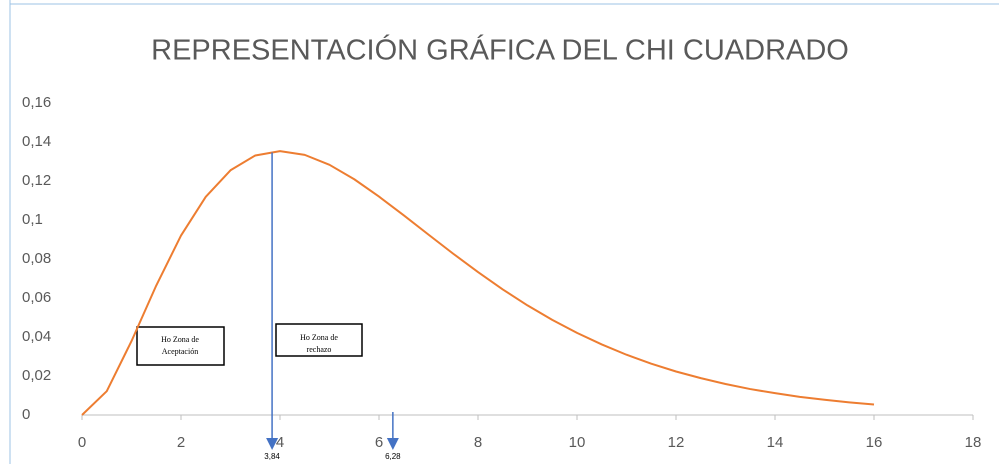  Describe the element at coordinates (36, 141) in the screenshot. I see `y-tick-label: 0,14` at that location.